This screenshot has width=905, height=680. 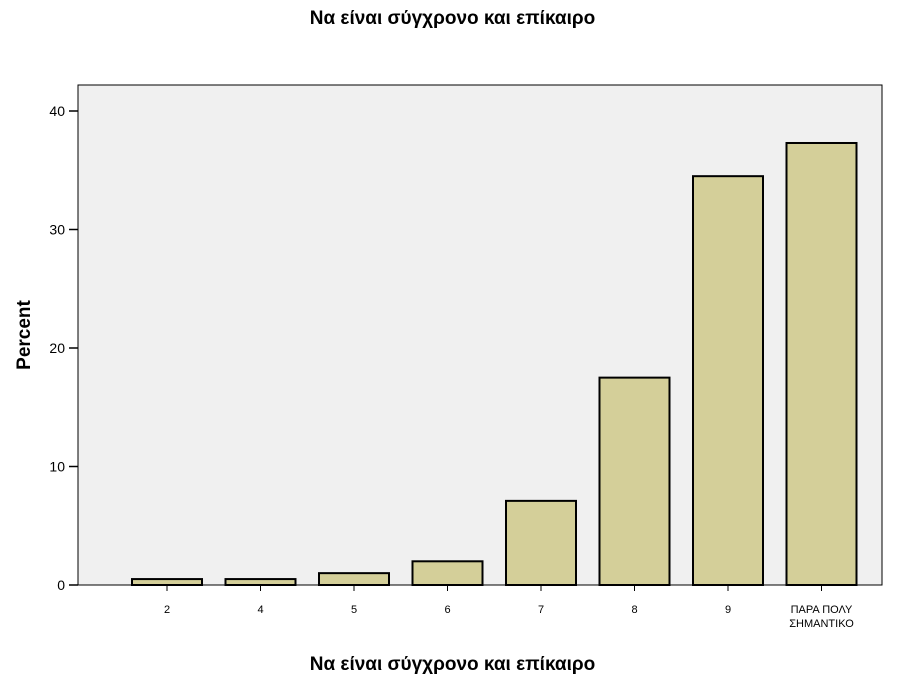 What do you see at coordinates (57, 467) in the screenshot?
I see `y-tick-label-10: 10` at bounding box center [57, 467].